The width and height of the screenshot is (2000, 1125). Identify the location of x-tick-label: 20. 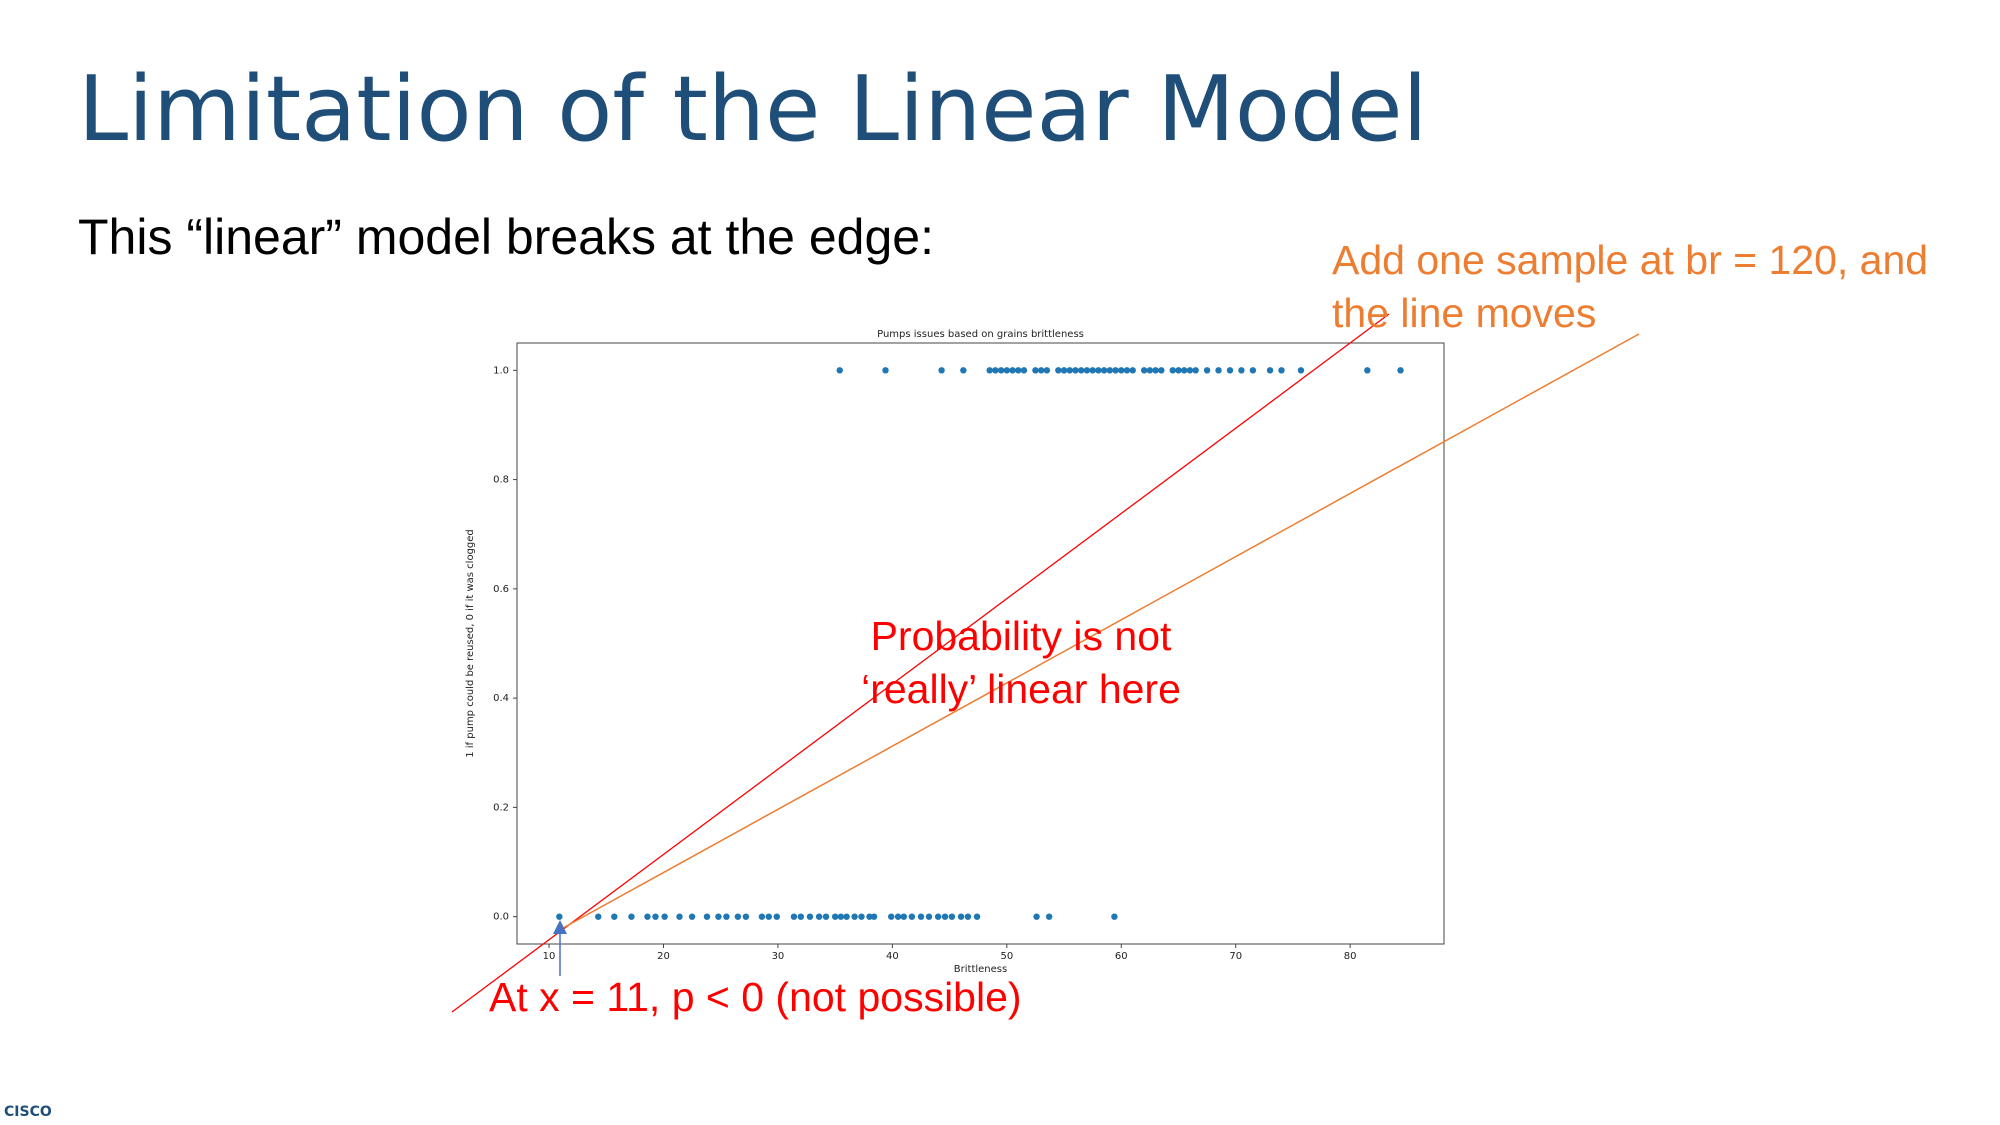
(663, 956).